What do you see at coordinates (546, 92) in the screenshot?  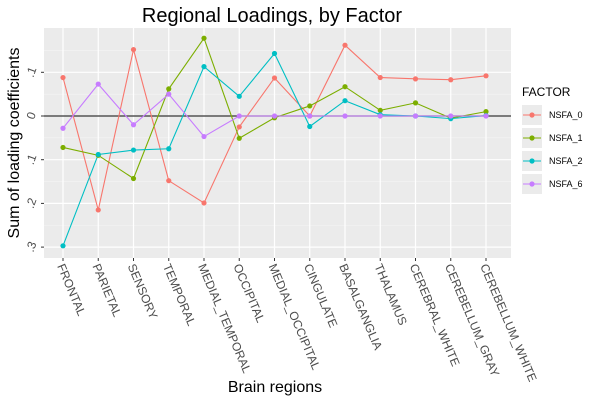 I see `legend-title: FACTOR` at bounding box center [546, 92].